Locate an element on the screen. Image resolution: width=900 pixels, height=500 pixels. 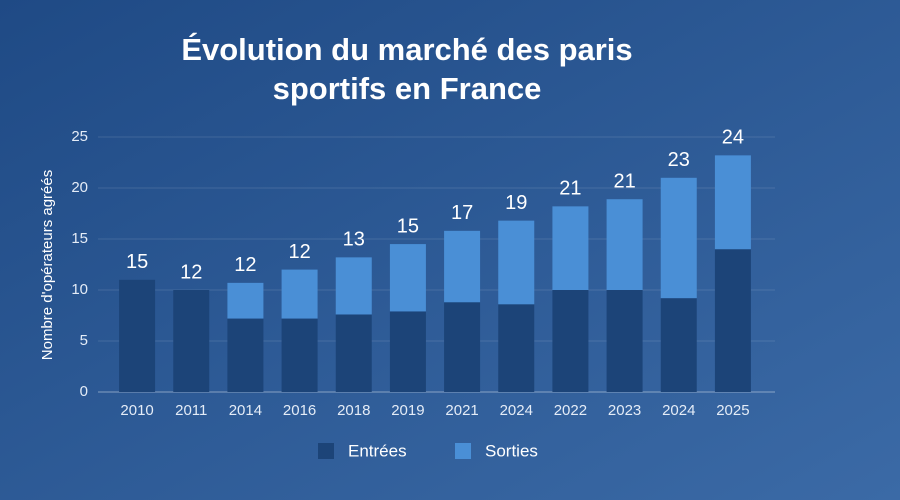
bar-total-label: 24 is located at coordinates (733, 138).